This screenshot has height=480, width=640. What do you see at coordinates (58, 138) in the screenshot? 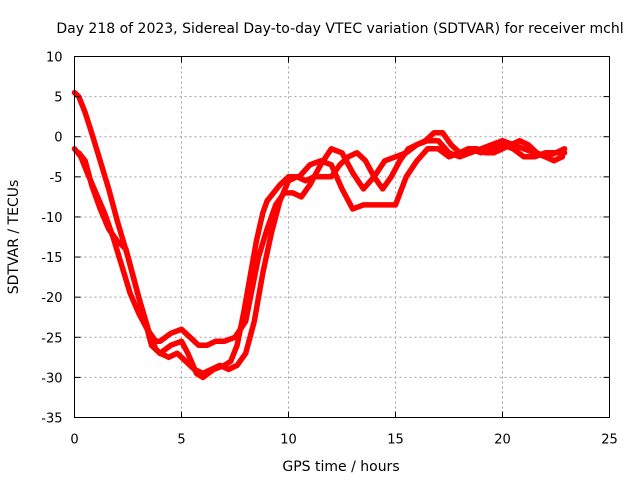
I see `y-tick-label: 0` at bounding box center [58, 138].